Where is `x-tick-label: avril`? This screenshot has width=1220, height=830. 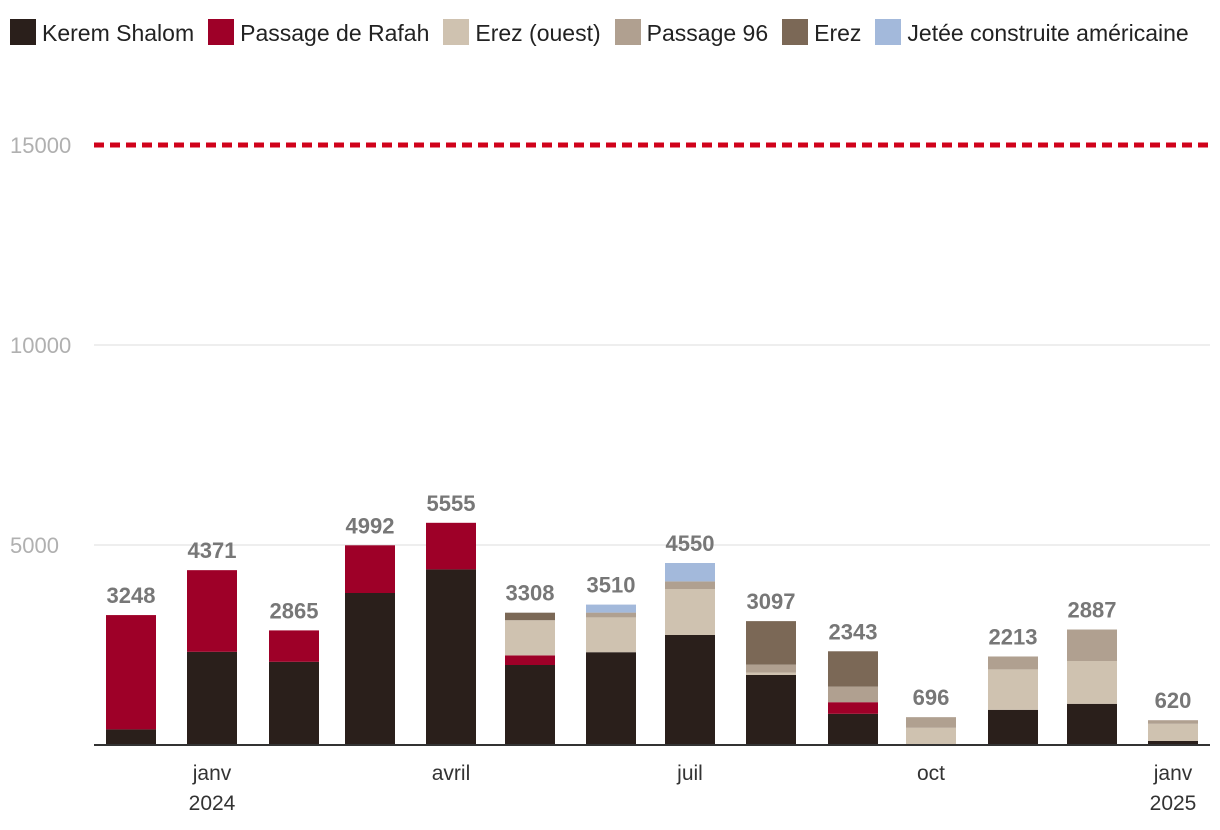
x-tick-label: avril is located at coordinates (451, 773).